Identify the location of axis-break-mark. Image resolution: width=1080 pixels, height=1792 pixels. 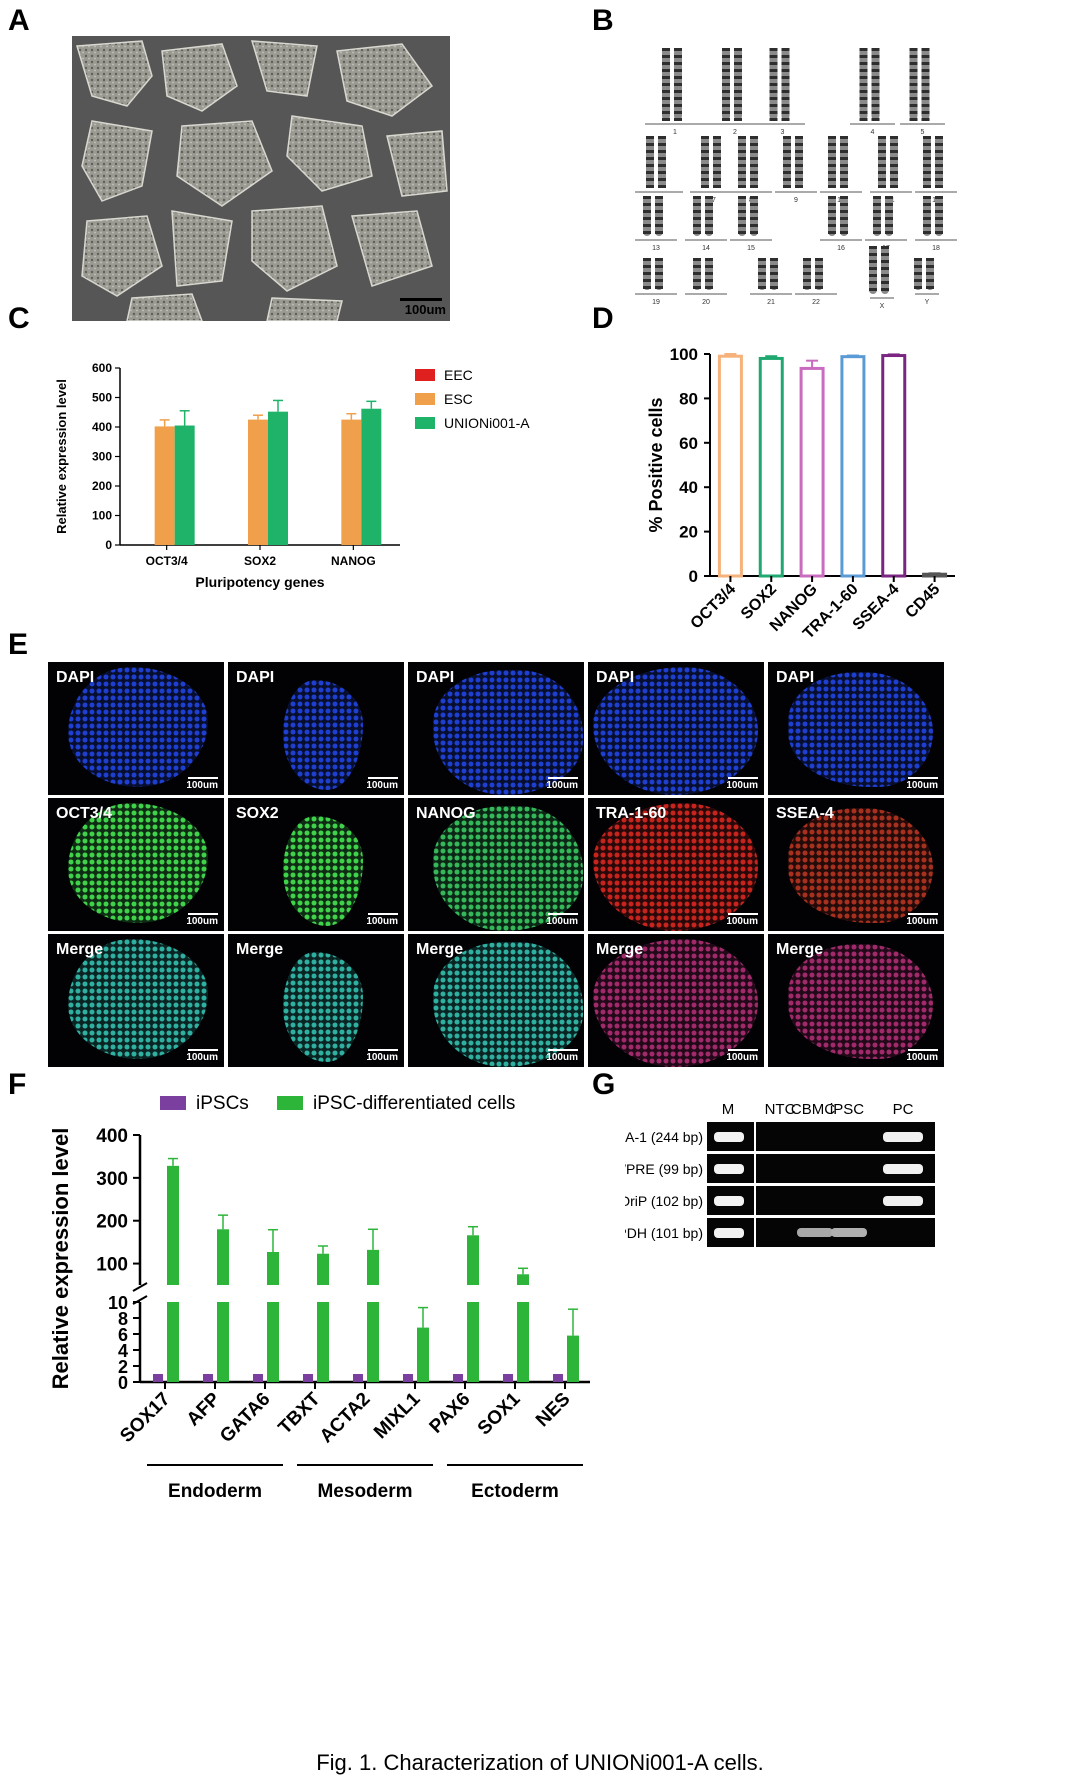
(140, 1287).